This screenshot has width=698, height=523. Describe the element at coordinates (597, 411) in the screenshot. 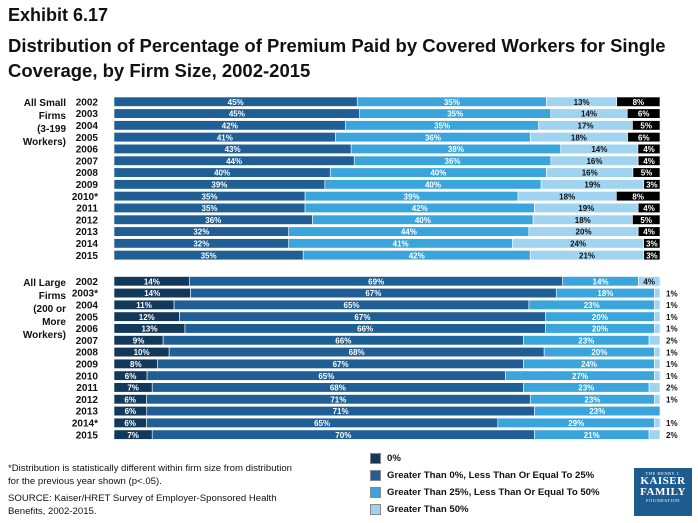

I see `data-label: 23%` at that location.